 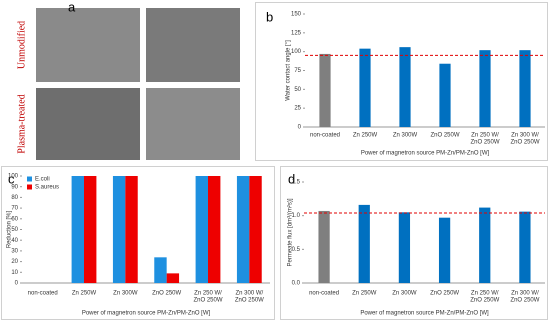 What do you see at coordinates (14, 198) in the screenshot?
I see `y-tick-label: 80` at bounding box center [14, 198].